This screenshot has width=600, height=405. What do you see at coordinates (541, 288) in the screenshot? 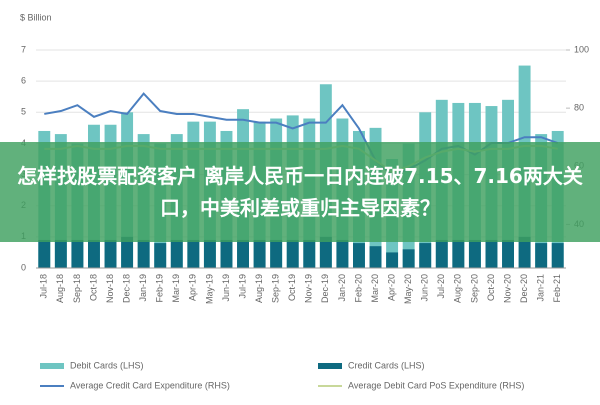
I see `x-tick-label: Jan-21` at bounding box center [541, 288].